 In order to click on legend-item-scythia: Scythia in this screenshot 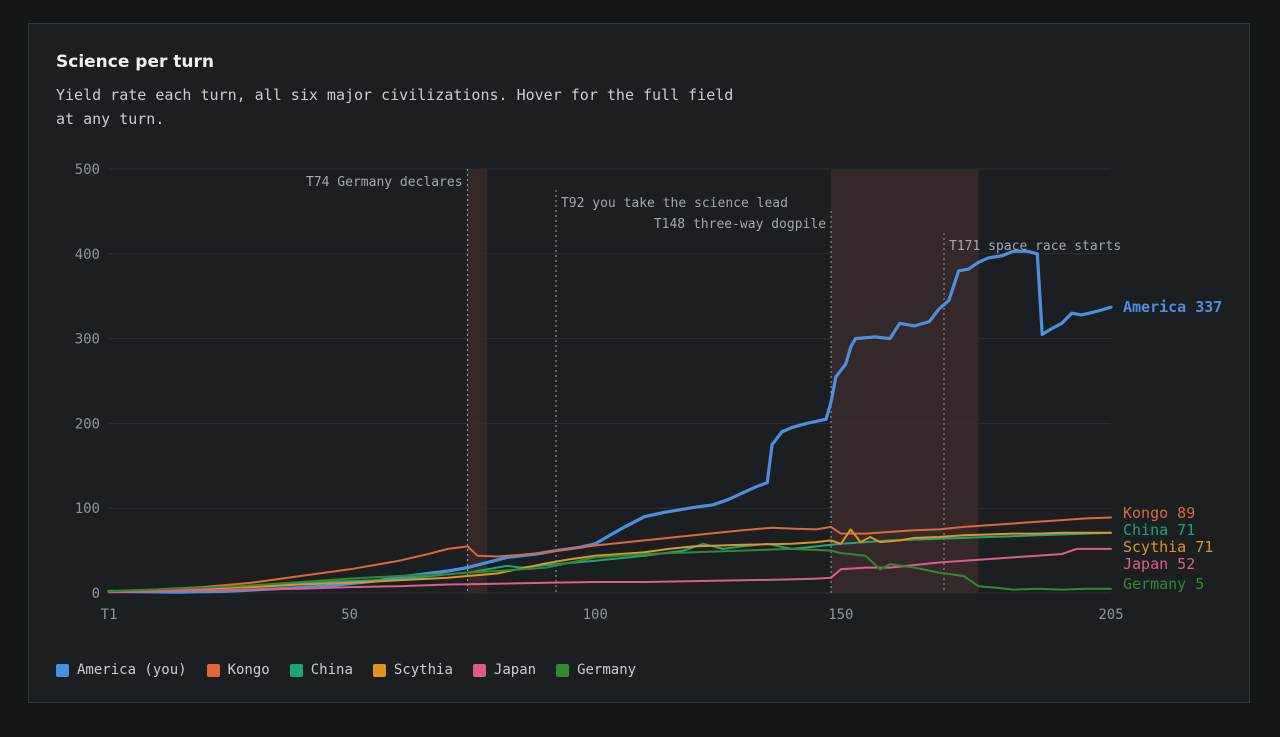, I will do `click(412, 670)`.